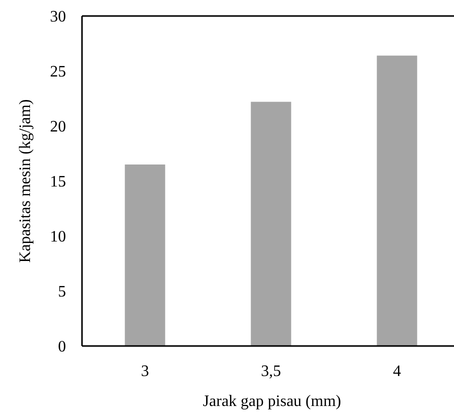 The image size is (454, 415). I want to click on y-tick-label: 5, so click(62, 292).